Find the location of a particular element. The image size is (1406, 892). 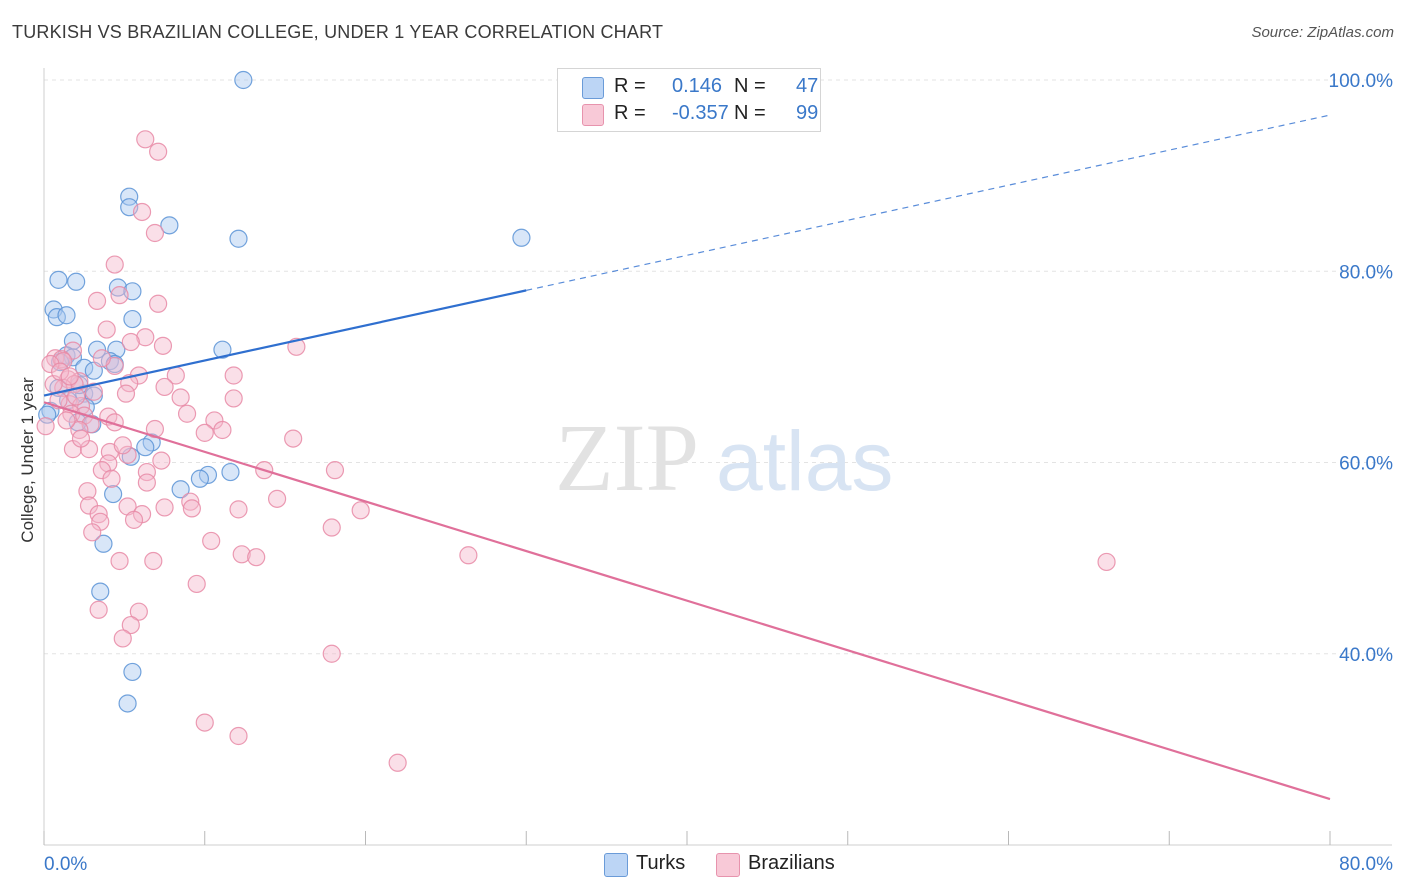

x-tick-label: 80.0% is located at coordinates (1366, 864).